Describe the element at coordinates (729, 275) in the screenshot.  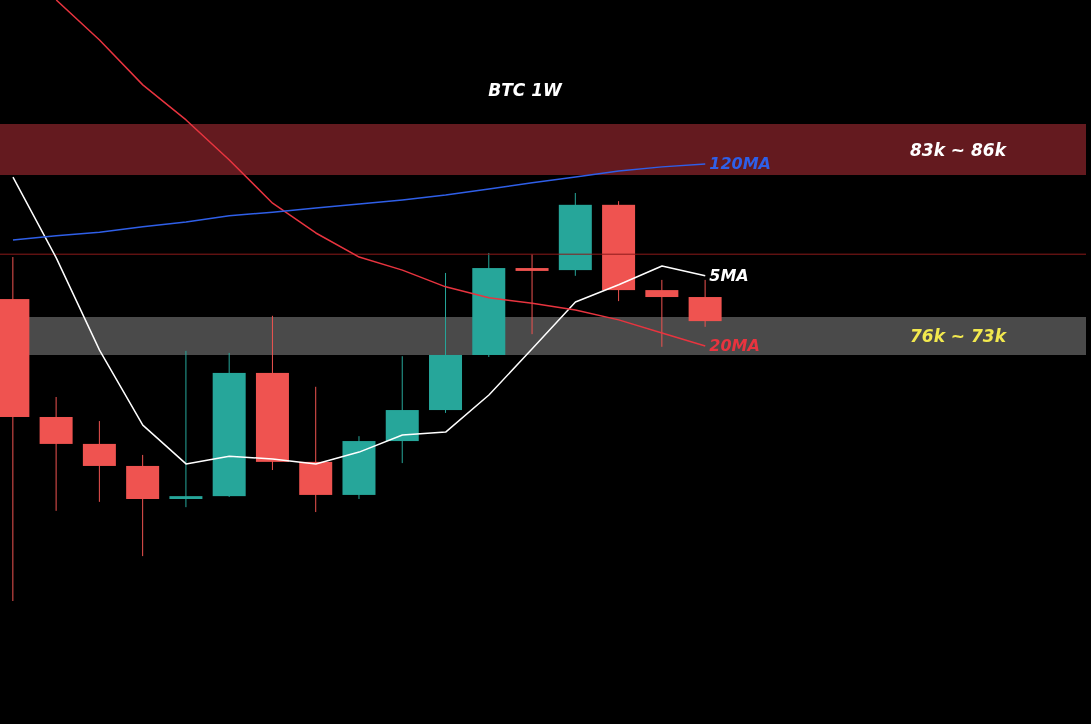
I see `series-label: 5MA` at that location.